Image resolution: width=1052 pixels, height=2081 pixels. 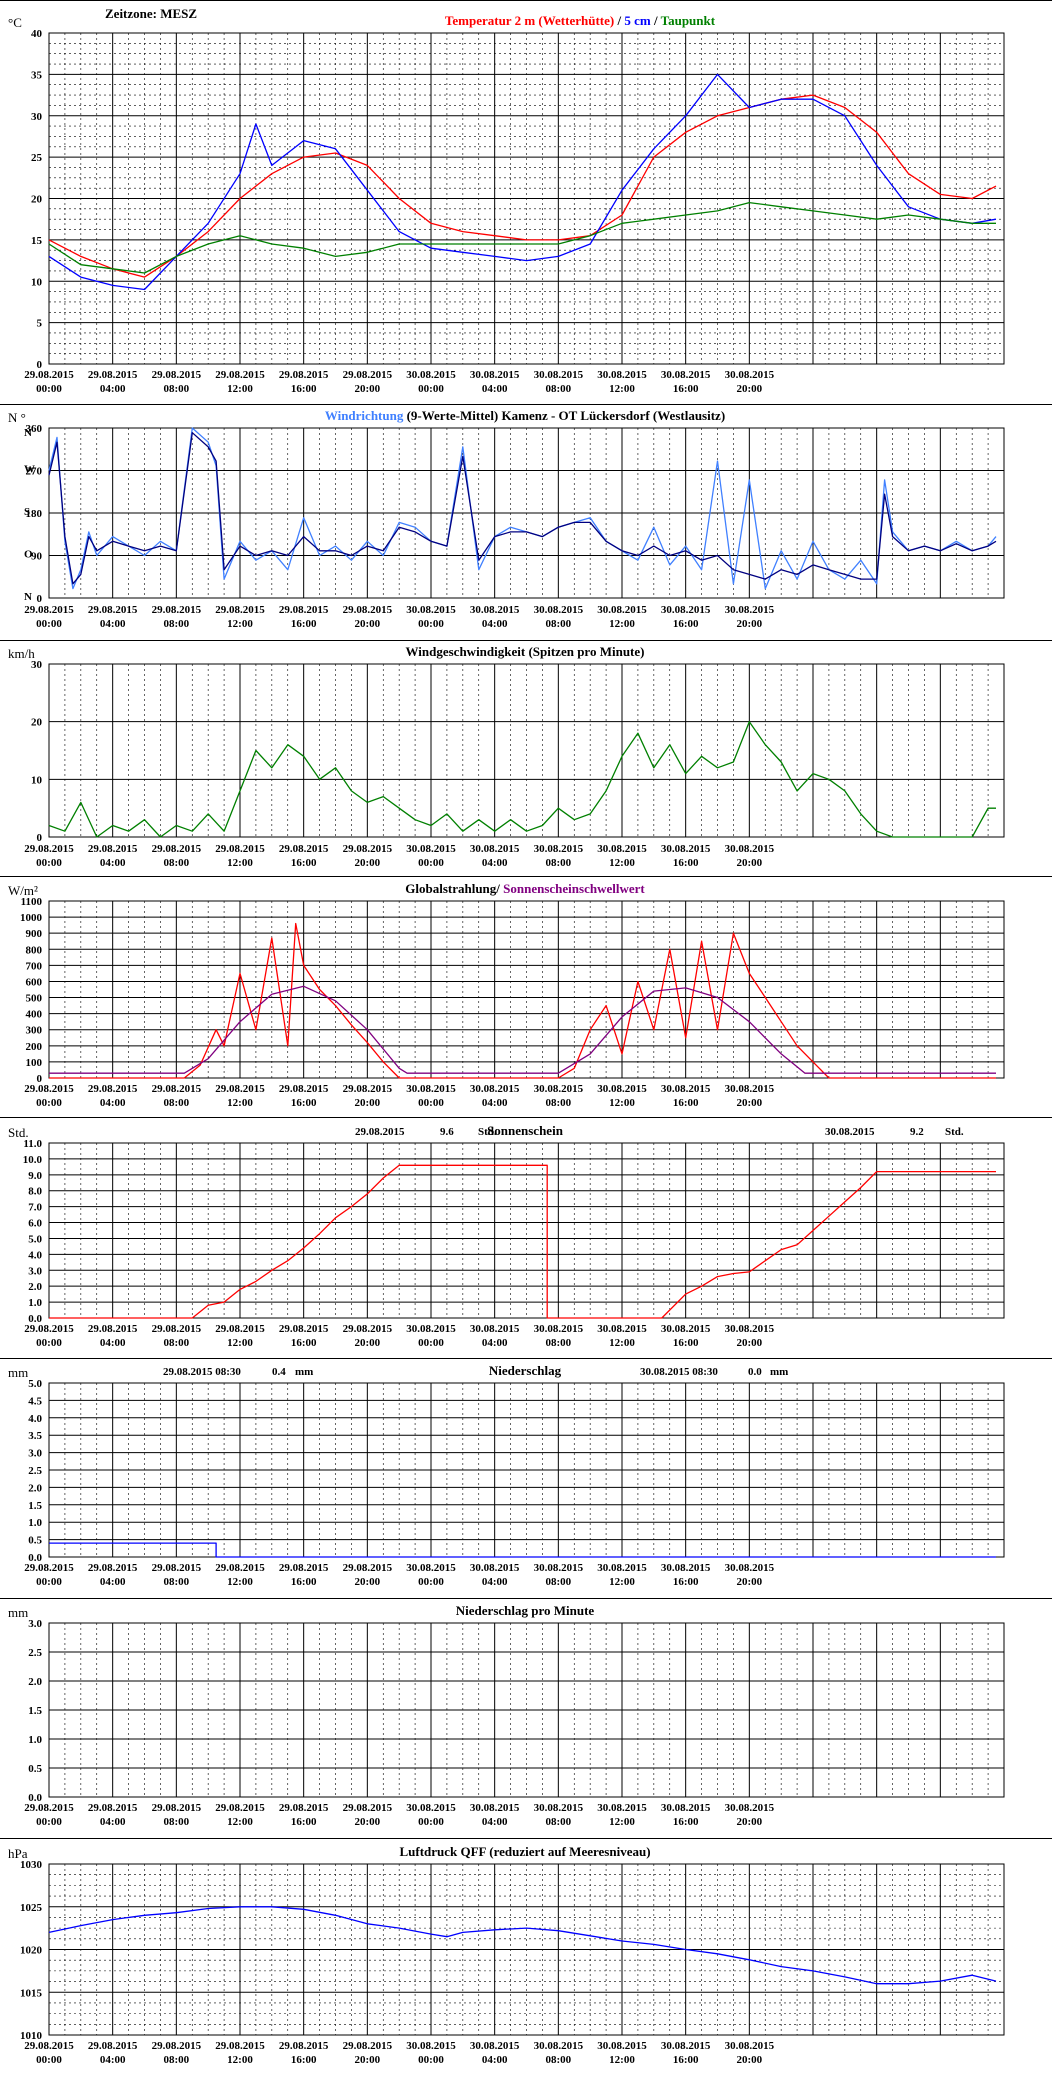 I want to click on series-line-windrichtung, so click(x=522, y=508).